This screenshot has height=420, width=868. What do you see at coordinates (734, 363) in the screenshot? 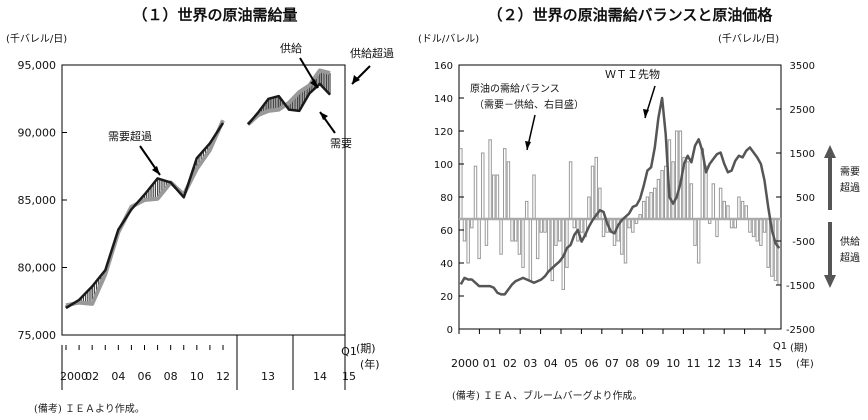
I see `right-x-tick-label: 13` at bounding box center [734, 363].